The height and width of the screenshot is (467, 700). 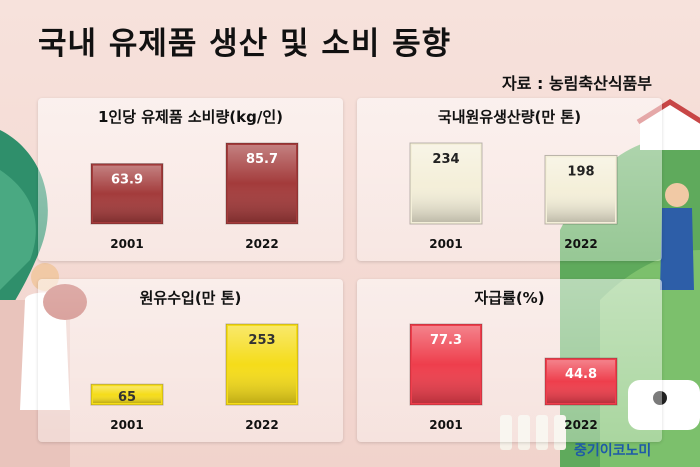 I want to click on bar-chart: 원유수입(만 톤) 65 2001 253 2022, so click(x=194, y=360).